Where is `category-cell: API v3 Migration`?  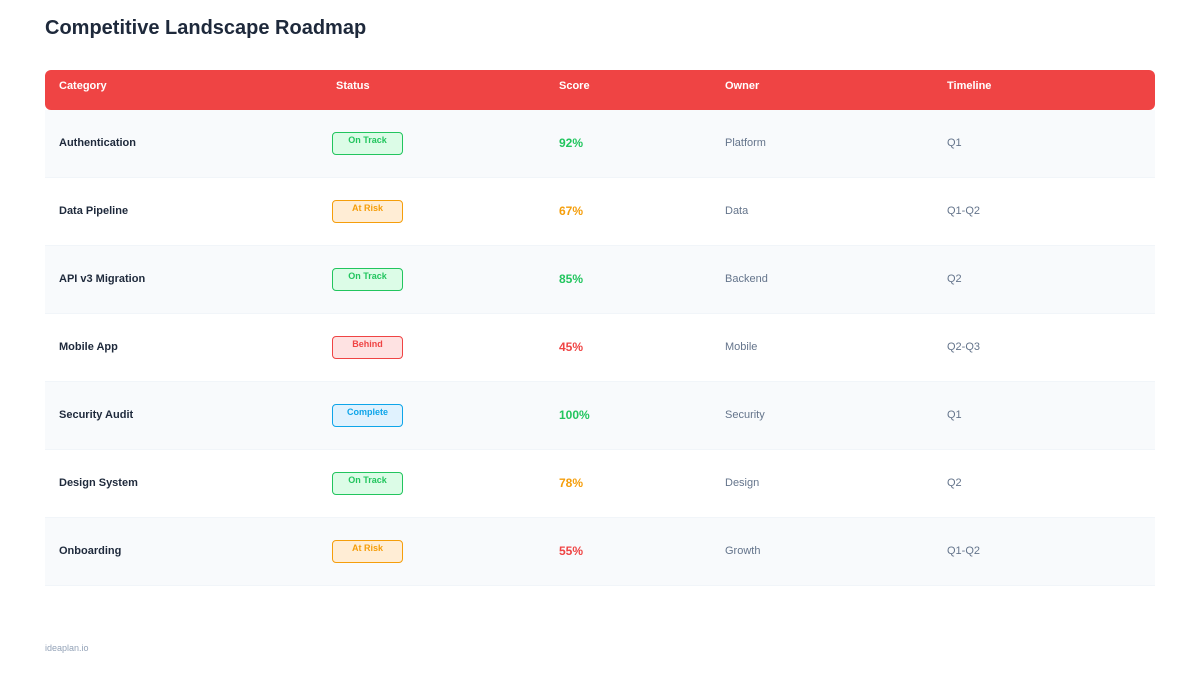 category-cell: API v3 Migration is located at coordinates (102, 279).